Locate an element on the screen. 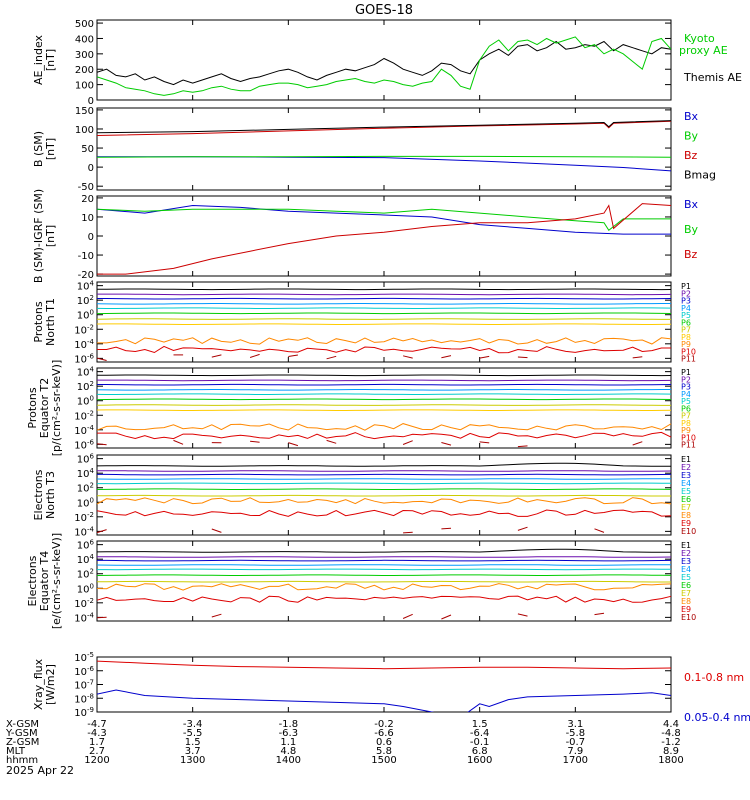  ephemeris-row-label: hhmm is located at coordinates (22, 760).